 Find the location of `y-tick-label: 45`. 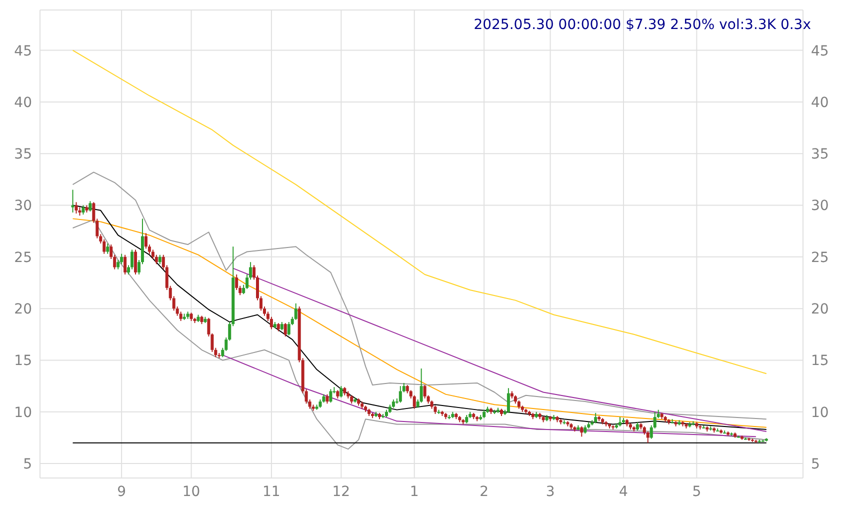

y-tick-label: 45 is located at coordinates (23, 51).